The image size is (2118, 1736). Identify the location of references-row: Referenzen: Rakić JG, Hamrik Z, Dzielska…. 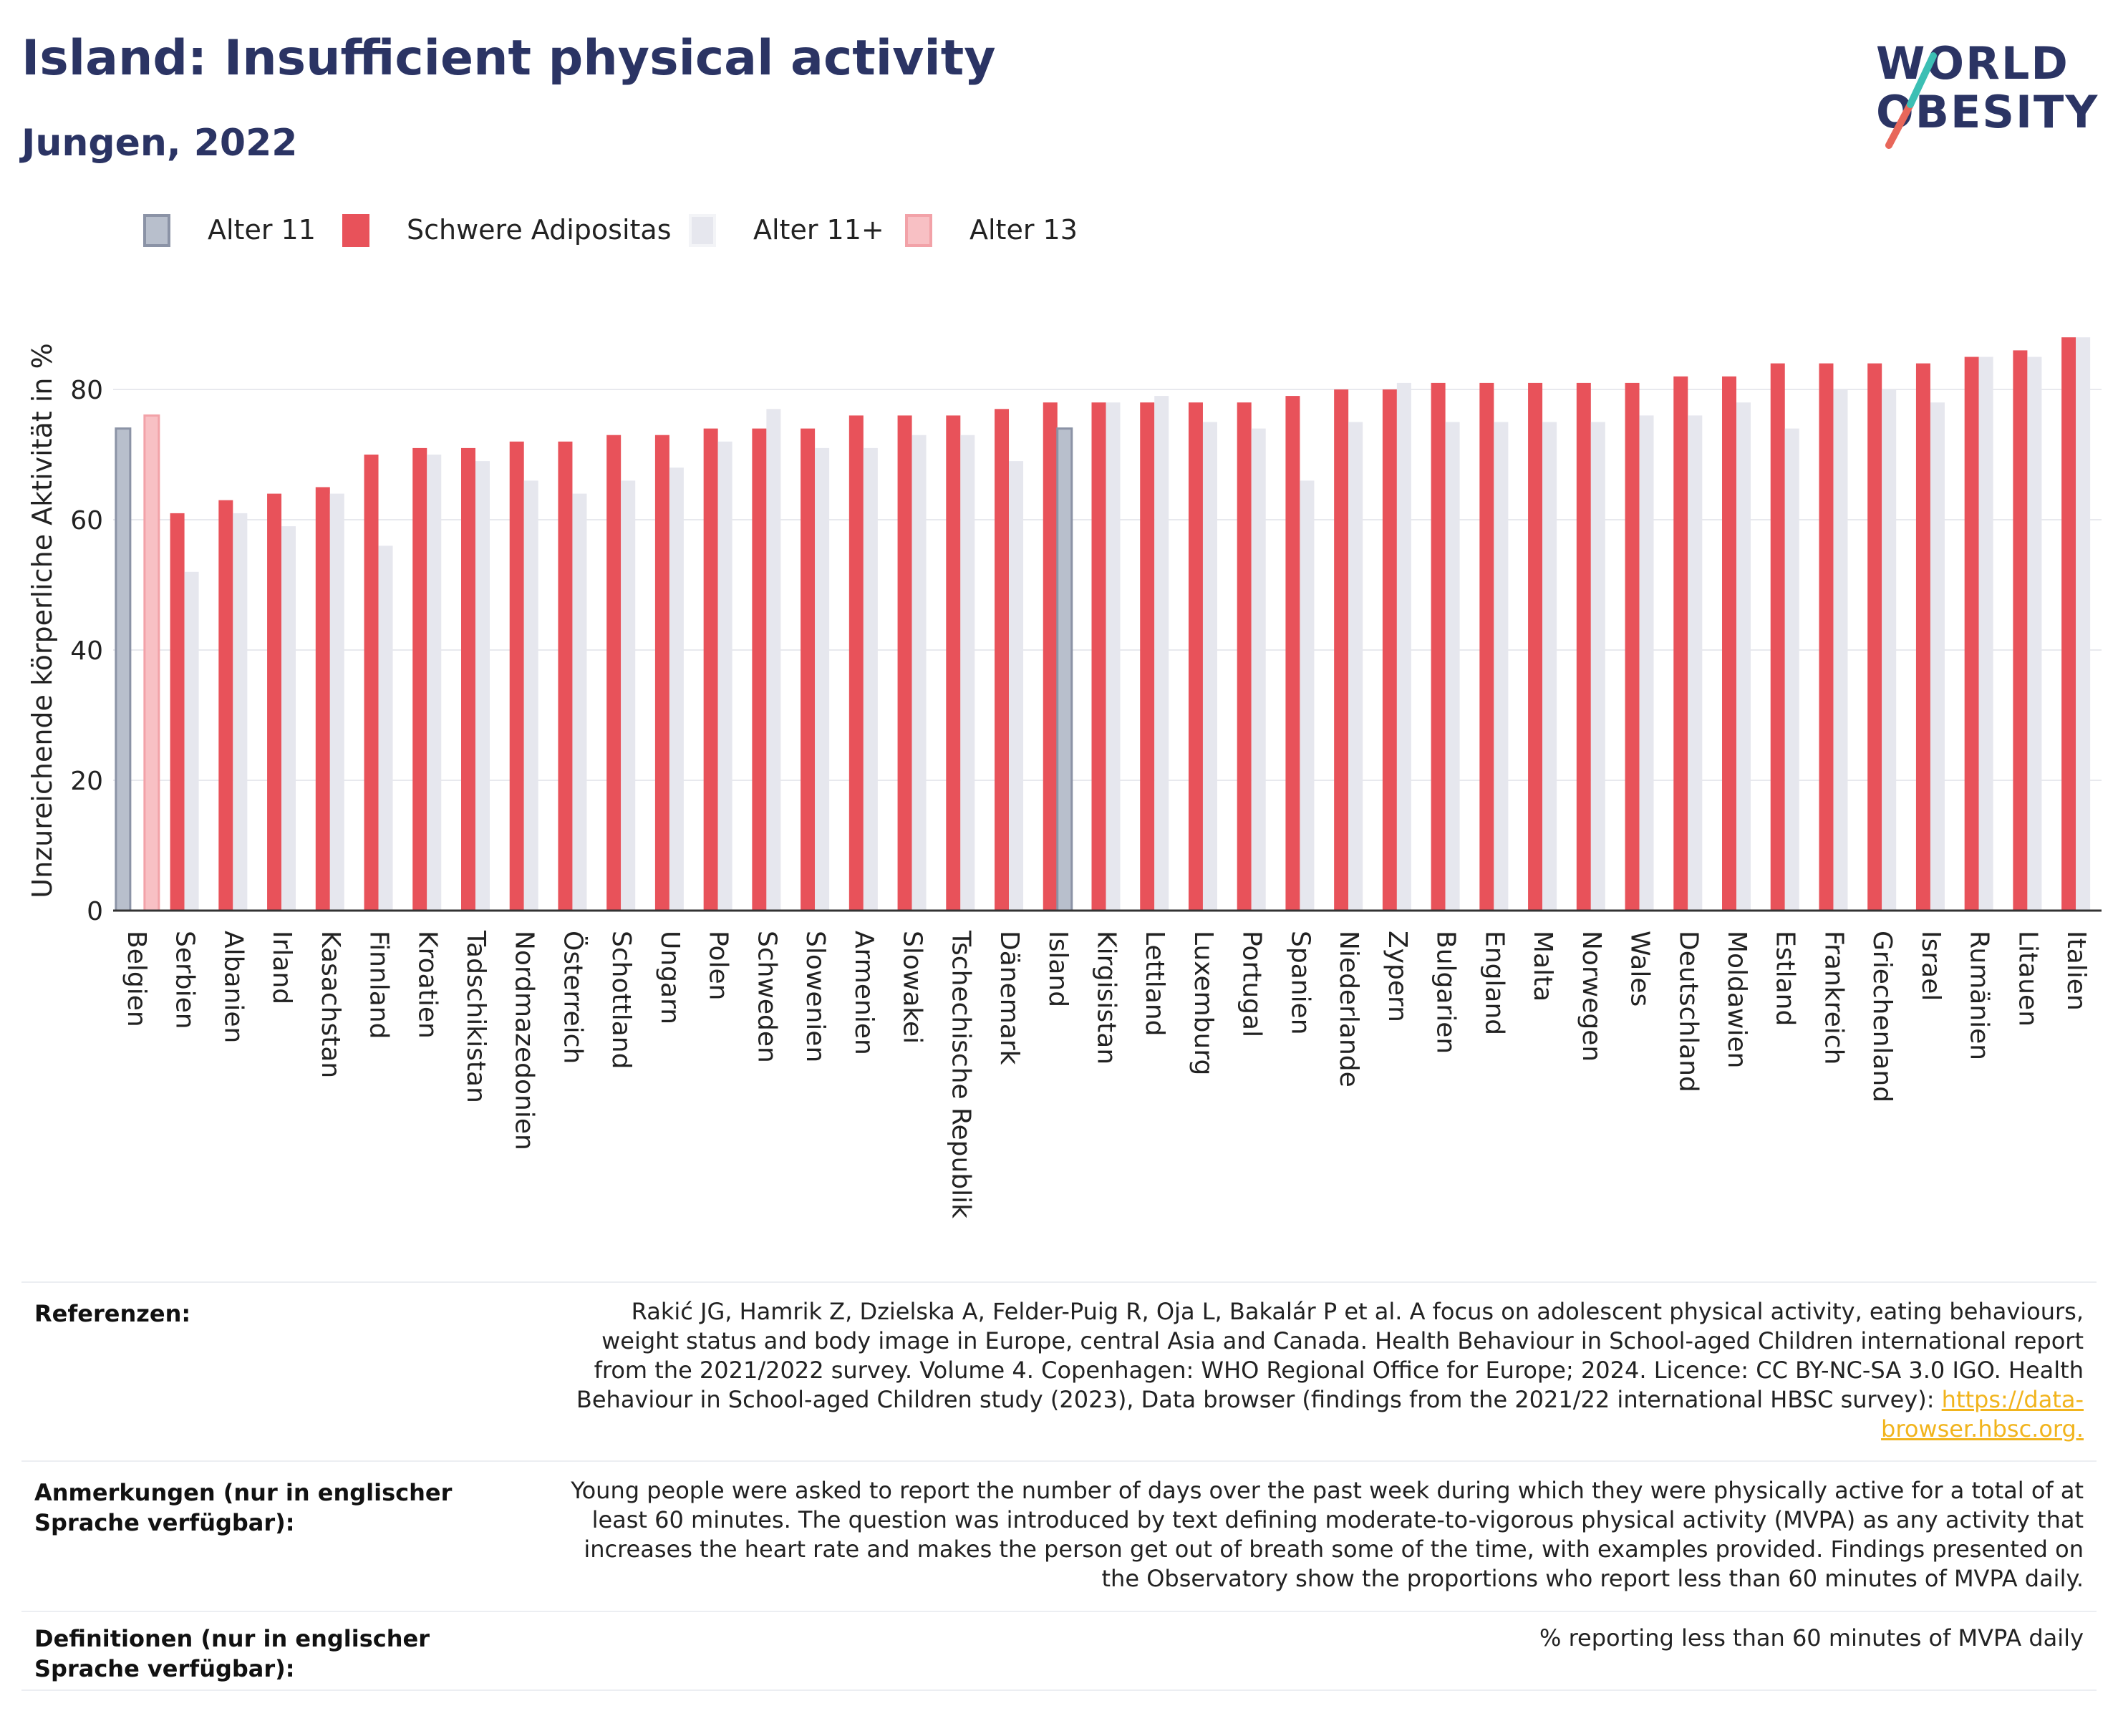
(1059, 1370).